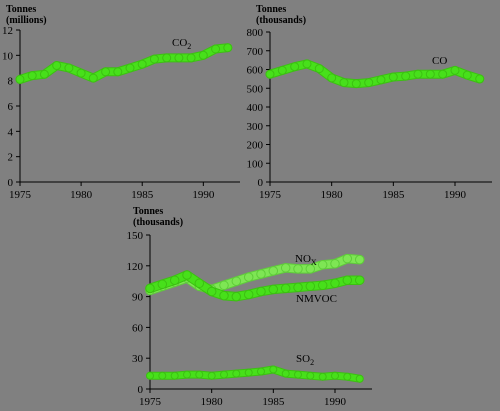 The width and height of the screenshot is (500, 411). I want to click on series-label-nox: NOX, so click(306, 260).